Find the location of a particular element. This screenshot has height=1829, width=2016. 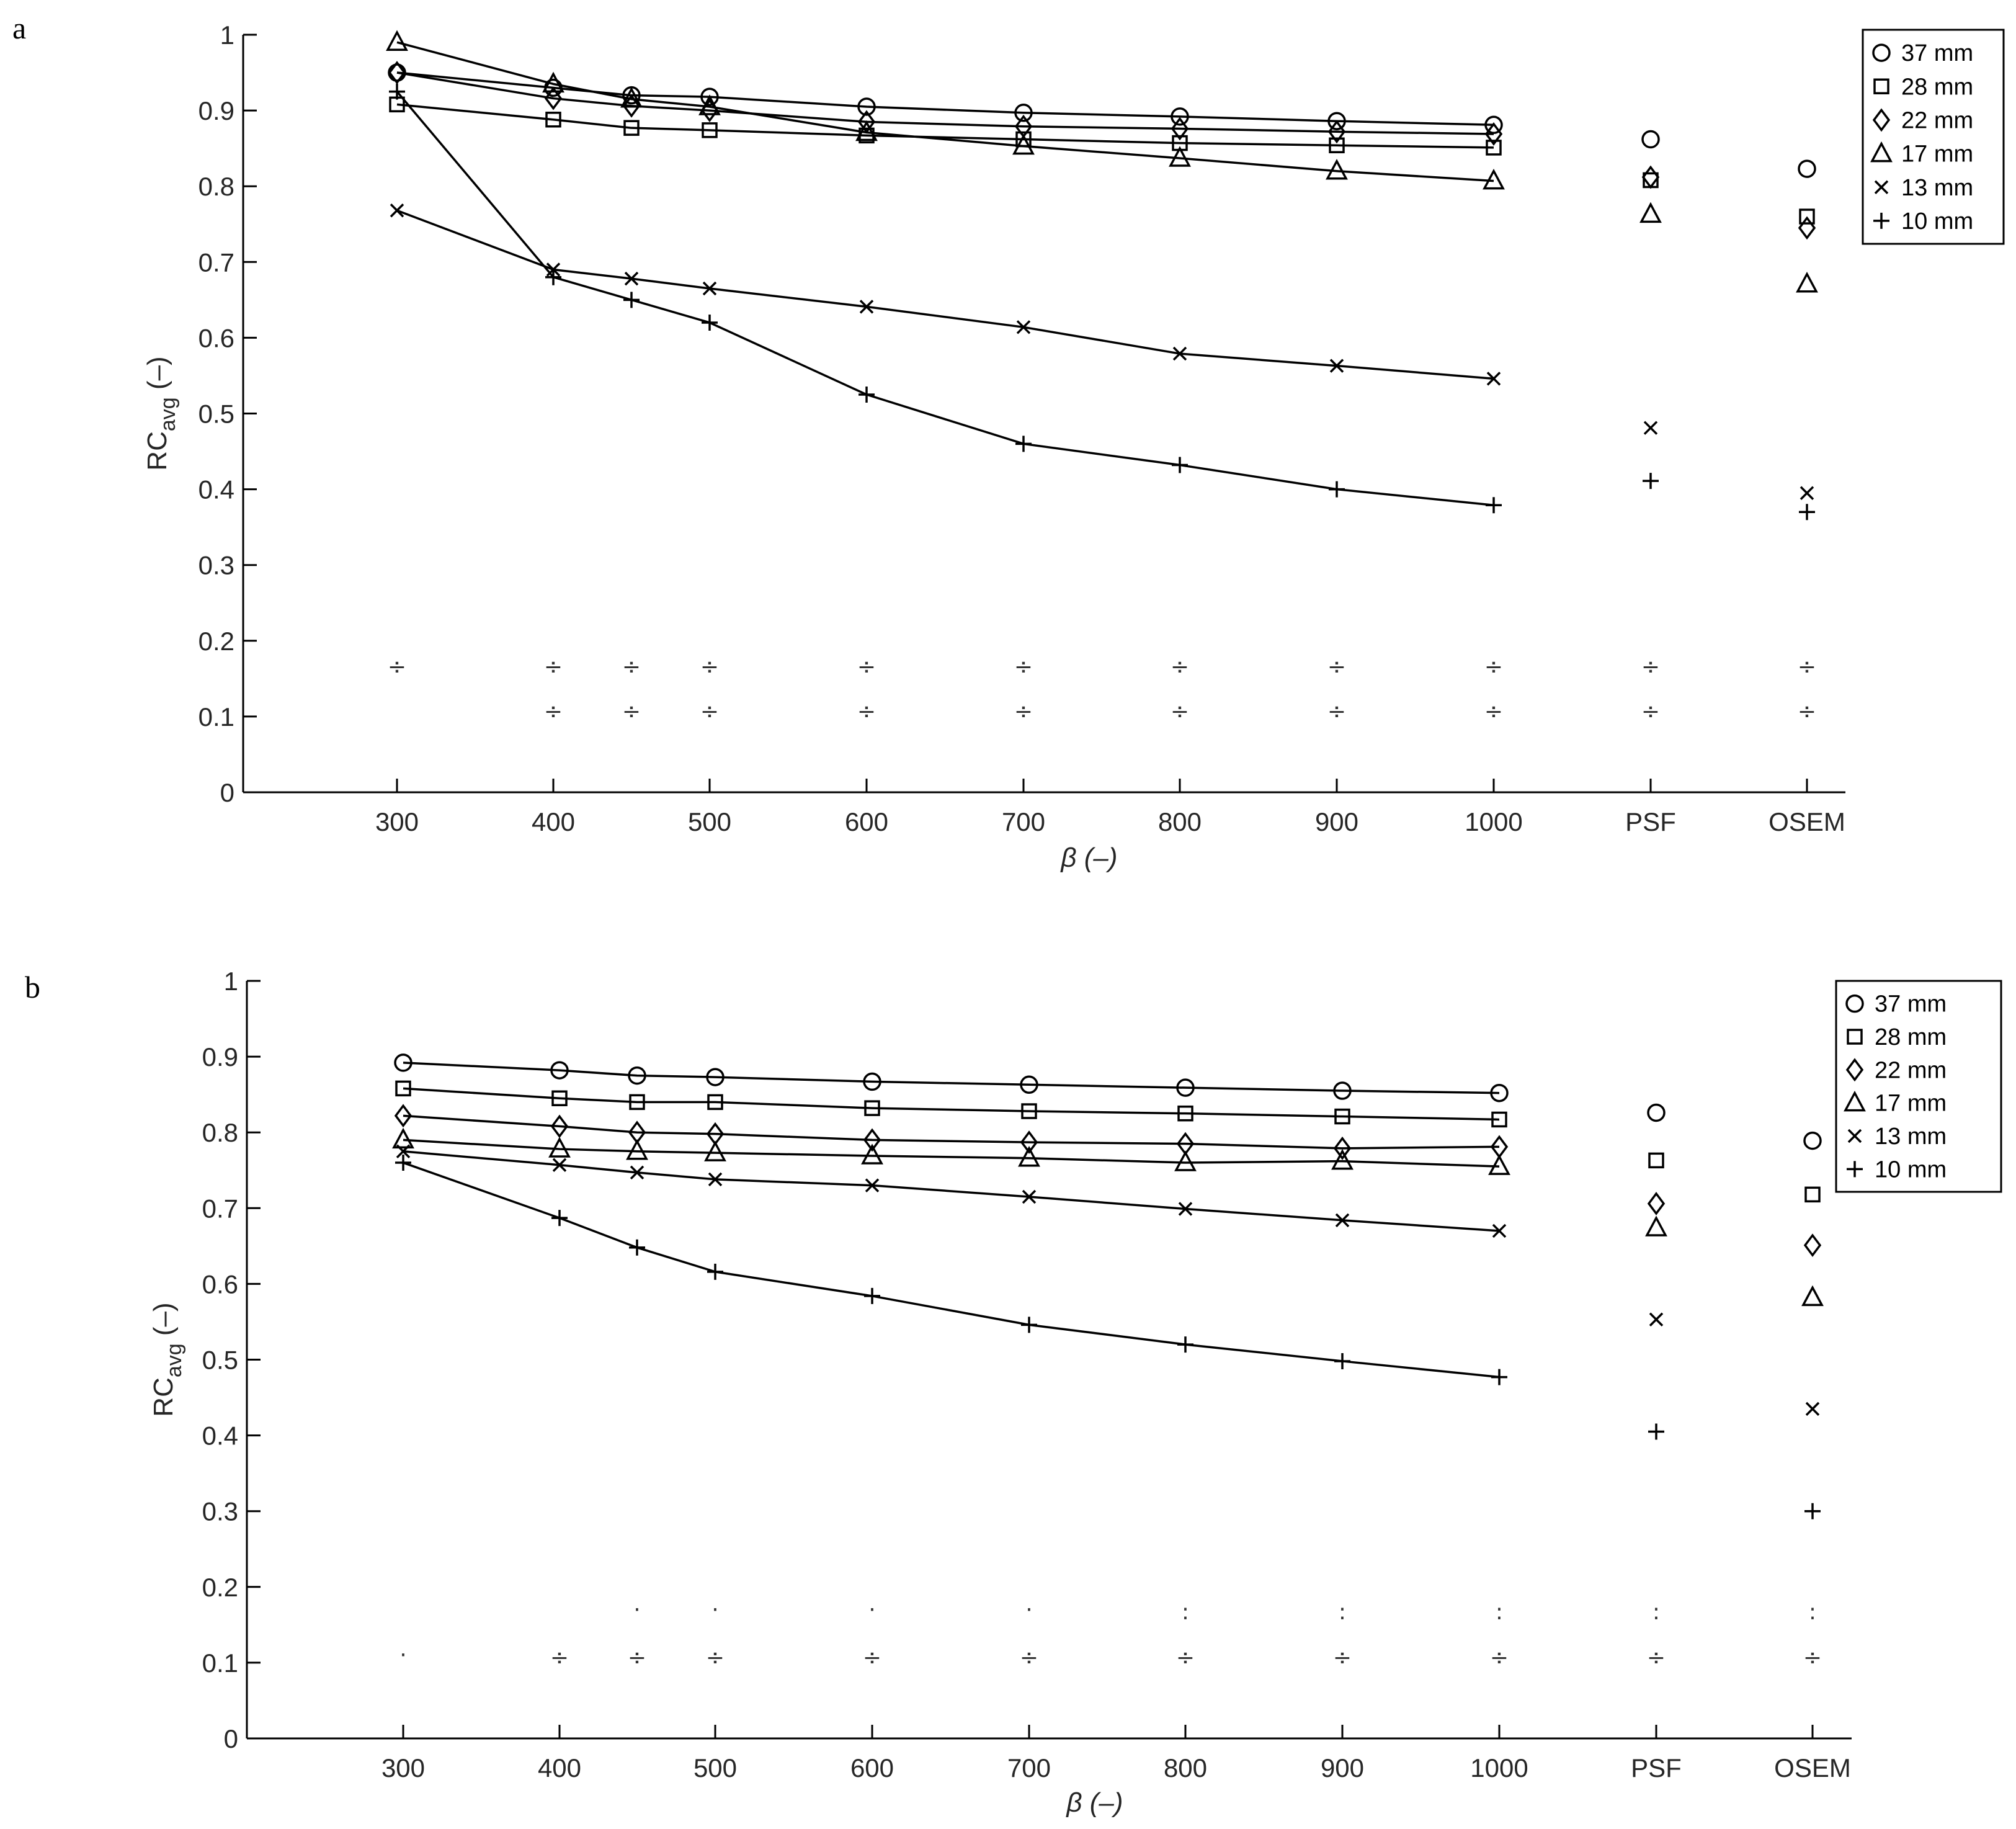

y-axis-title: RCavg (–) is located at coordinates (167, 1359).